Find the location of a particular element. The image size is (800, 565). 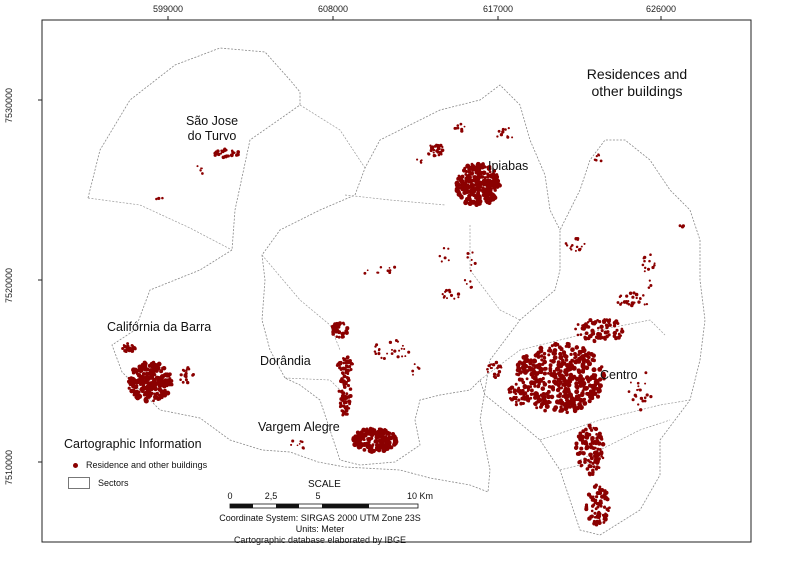

scale-title: SCALE is located at coordinates (324, 484).